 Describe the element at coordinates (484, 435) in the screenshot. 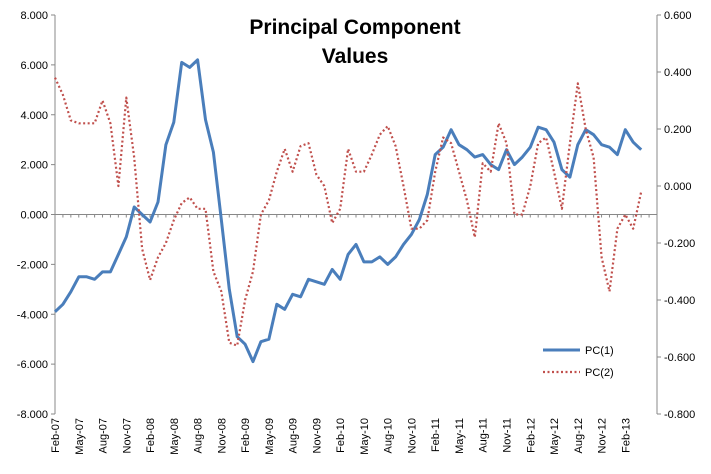

I see `x-tick-label: Aug-11` at that location.